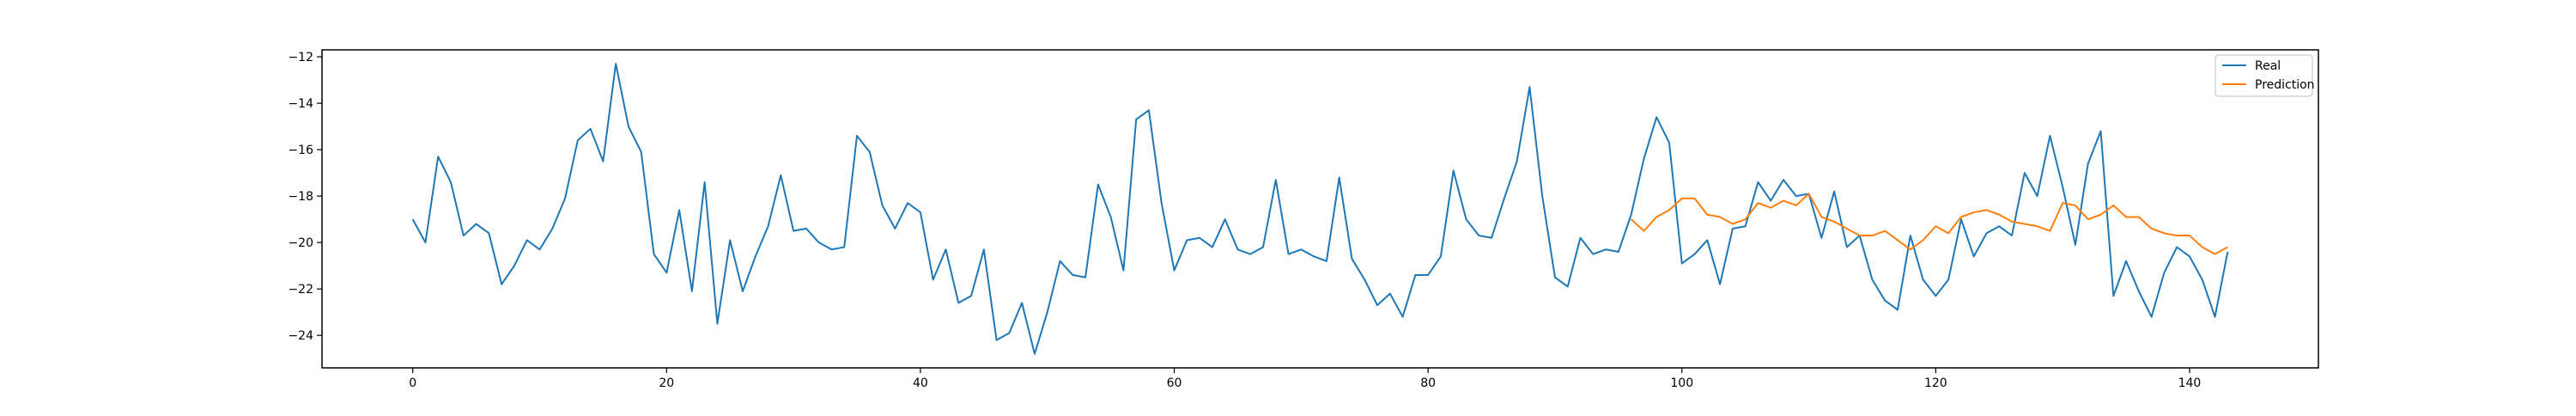  What do you see at coordinates (301, 197) in the screenshot?
I see `y-tick-label: −18` at bounding box center [301, 197].